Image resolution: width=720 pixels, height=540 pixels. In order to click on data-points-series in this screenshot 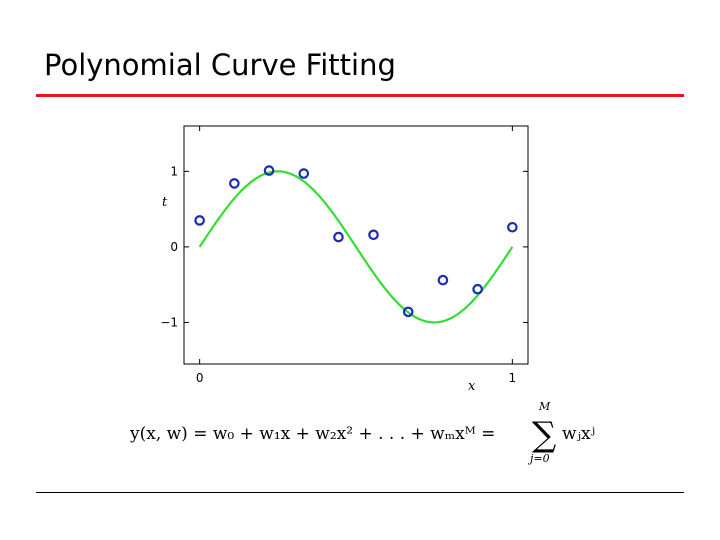, I will do `click(356, 241)`.